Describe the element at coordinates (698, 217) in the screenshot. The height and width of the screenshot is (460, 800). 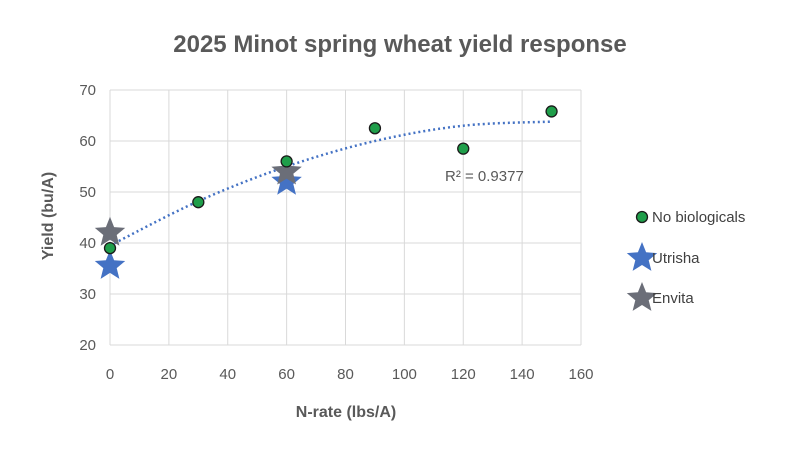
I see `legend-label: No biologicals` at that location.